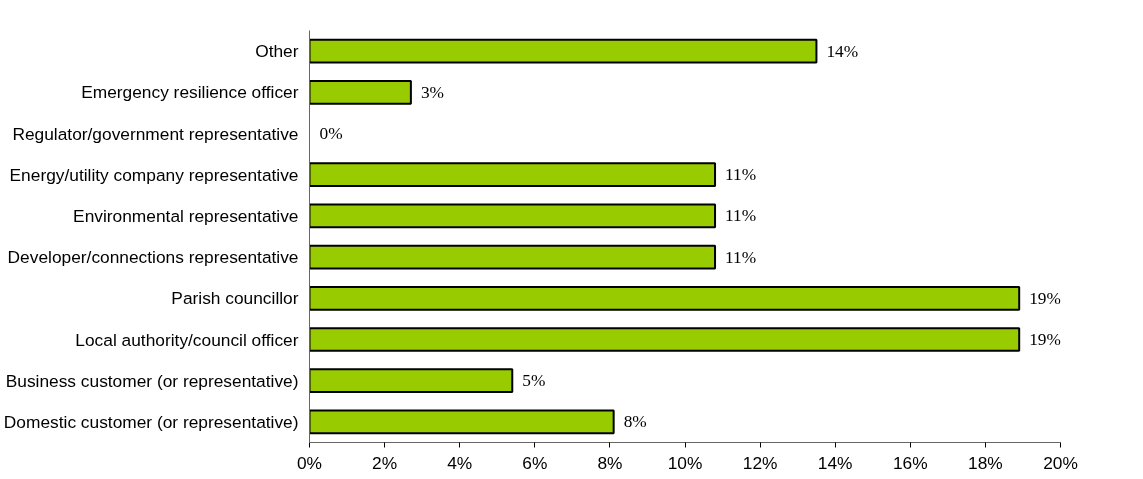 The height and width of the screenshot is (479, 1143). I want to click on data-label: 8%, so click(635, 422).